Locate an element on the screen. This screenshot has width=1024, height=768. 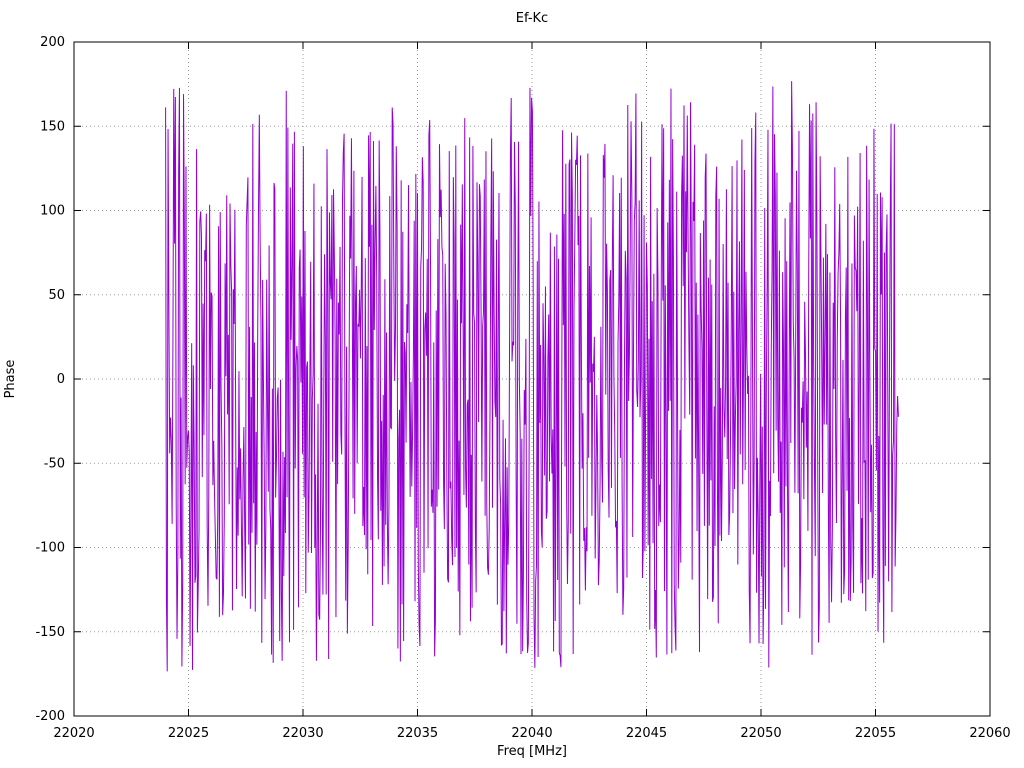
y-axis-label: Phase is located at coordinates (10, 379).